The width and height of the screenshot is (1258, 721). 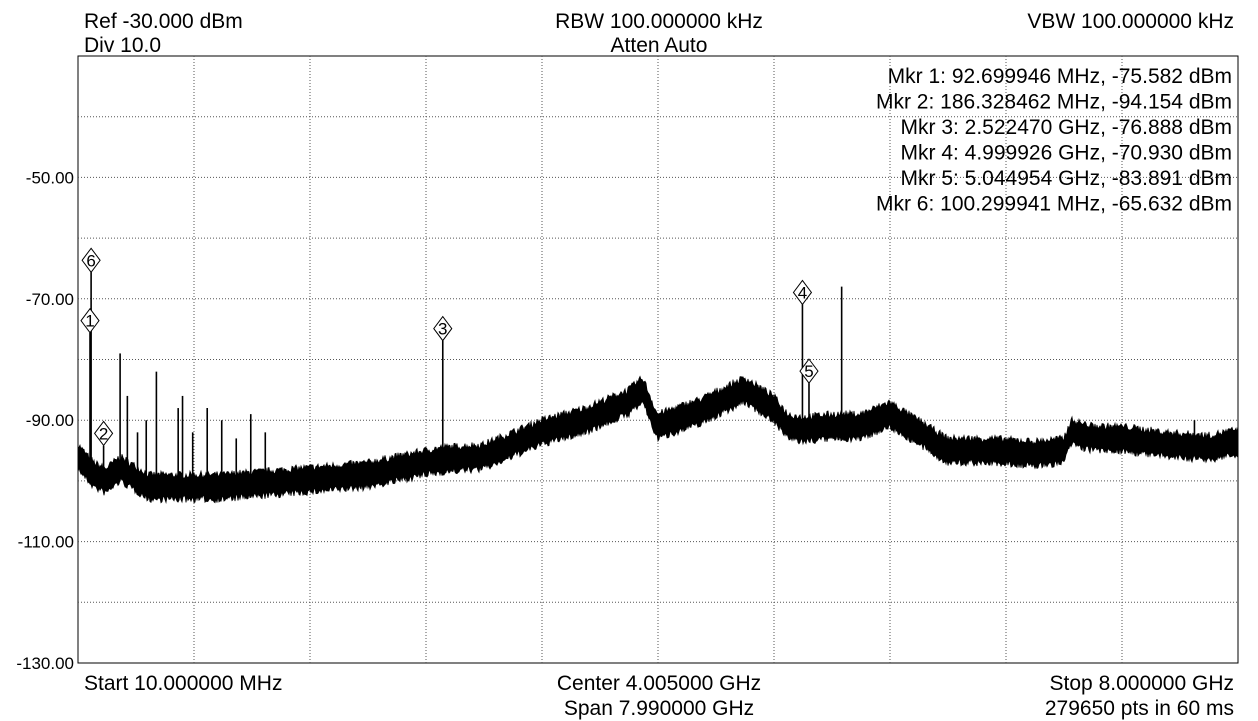 What do you see at coordinates (1139, 708) in the screenshot?
I see `sweep-points-label: 279650 pts in 60 ms` at bounding box center [1139, 708].